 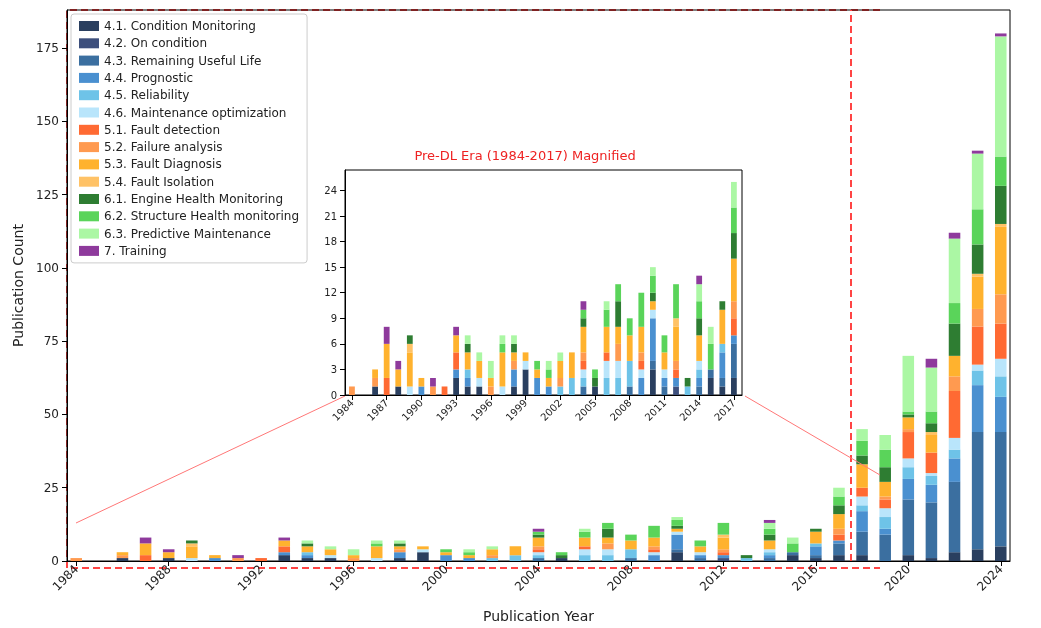 I want to click on legend-label: 4.3. Remaining Useful Life, so click(x=183, y=60).